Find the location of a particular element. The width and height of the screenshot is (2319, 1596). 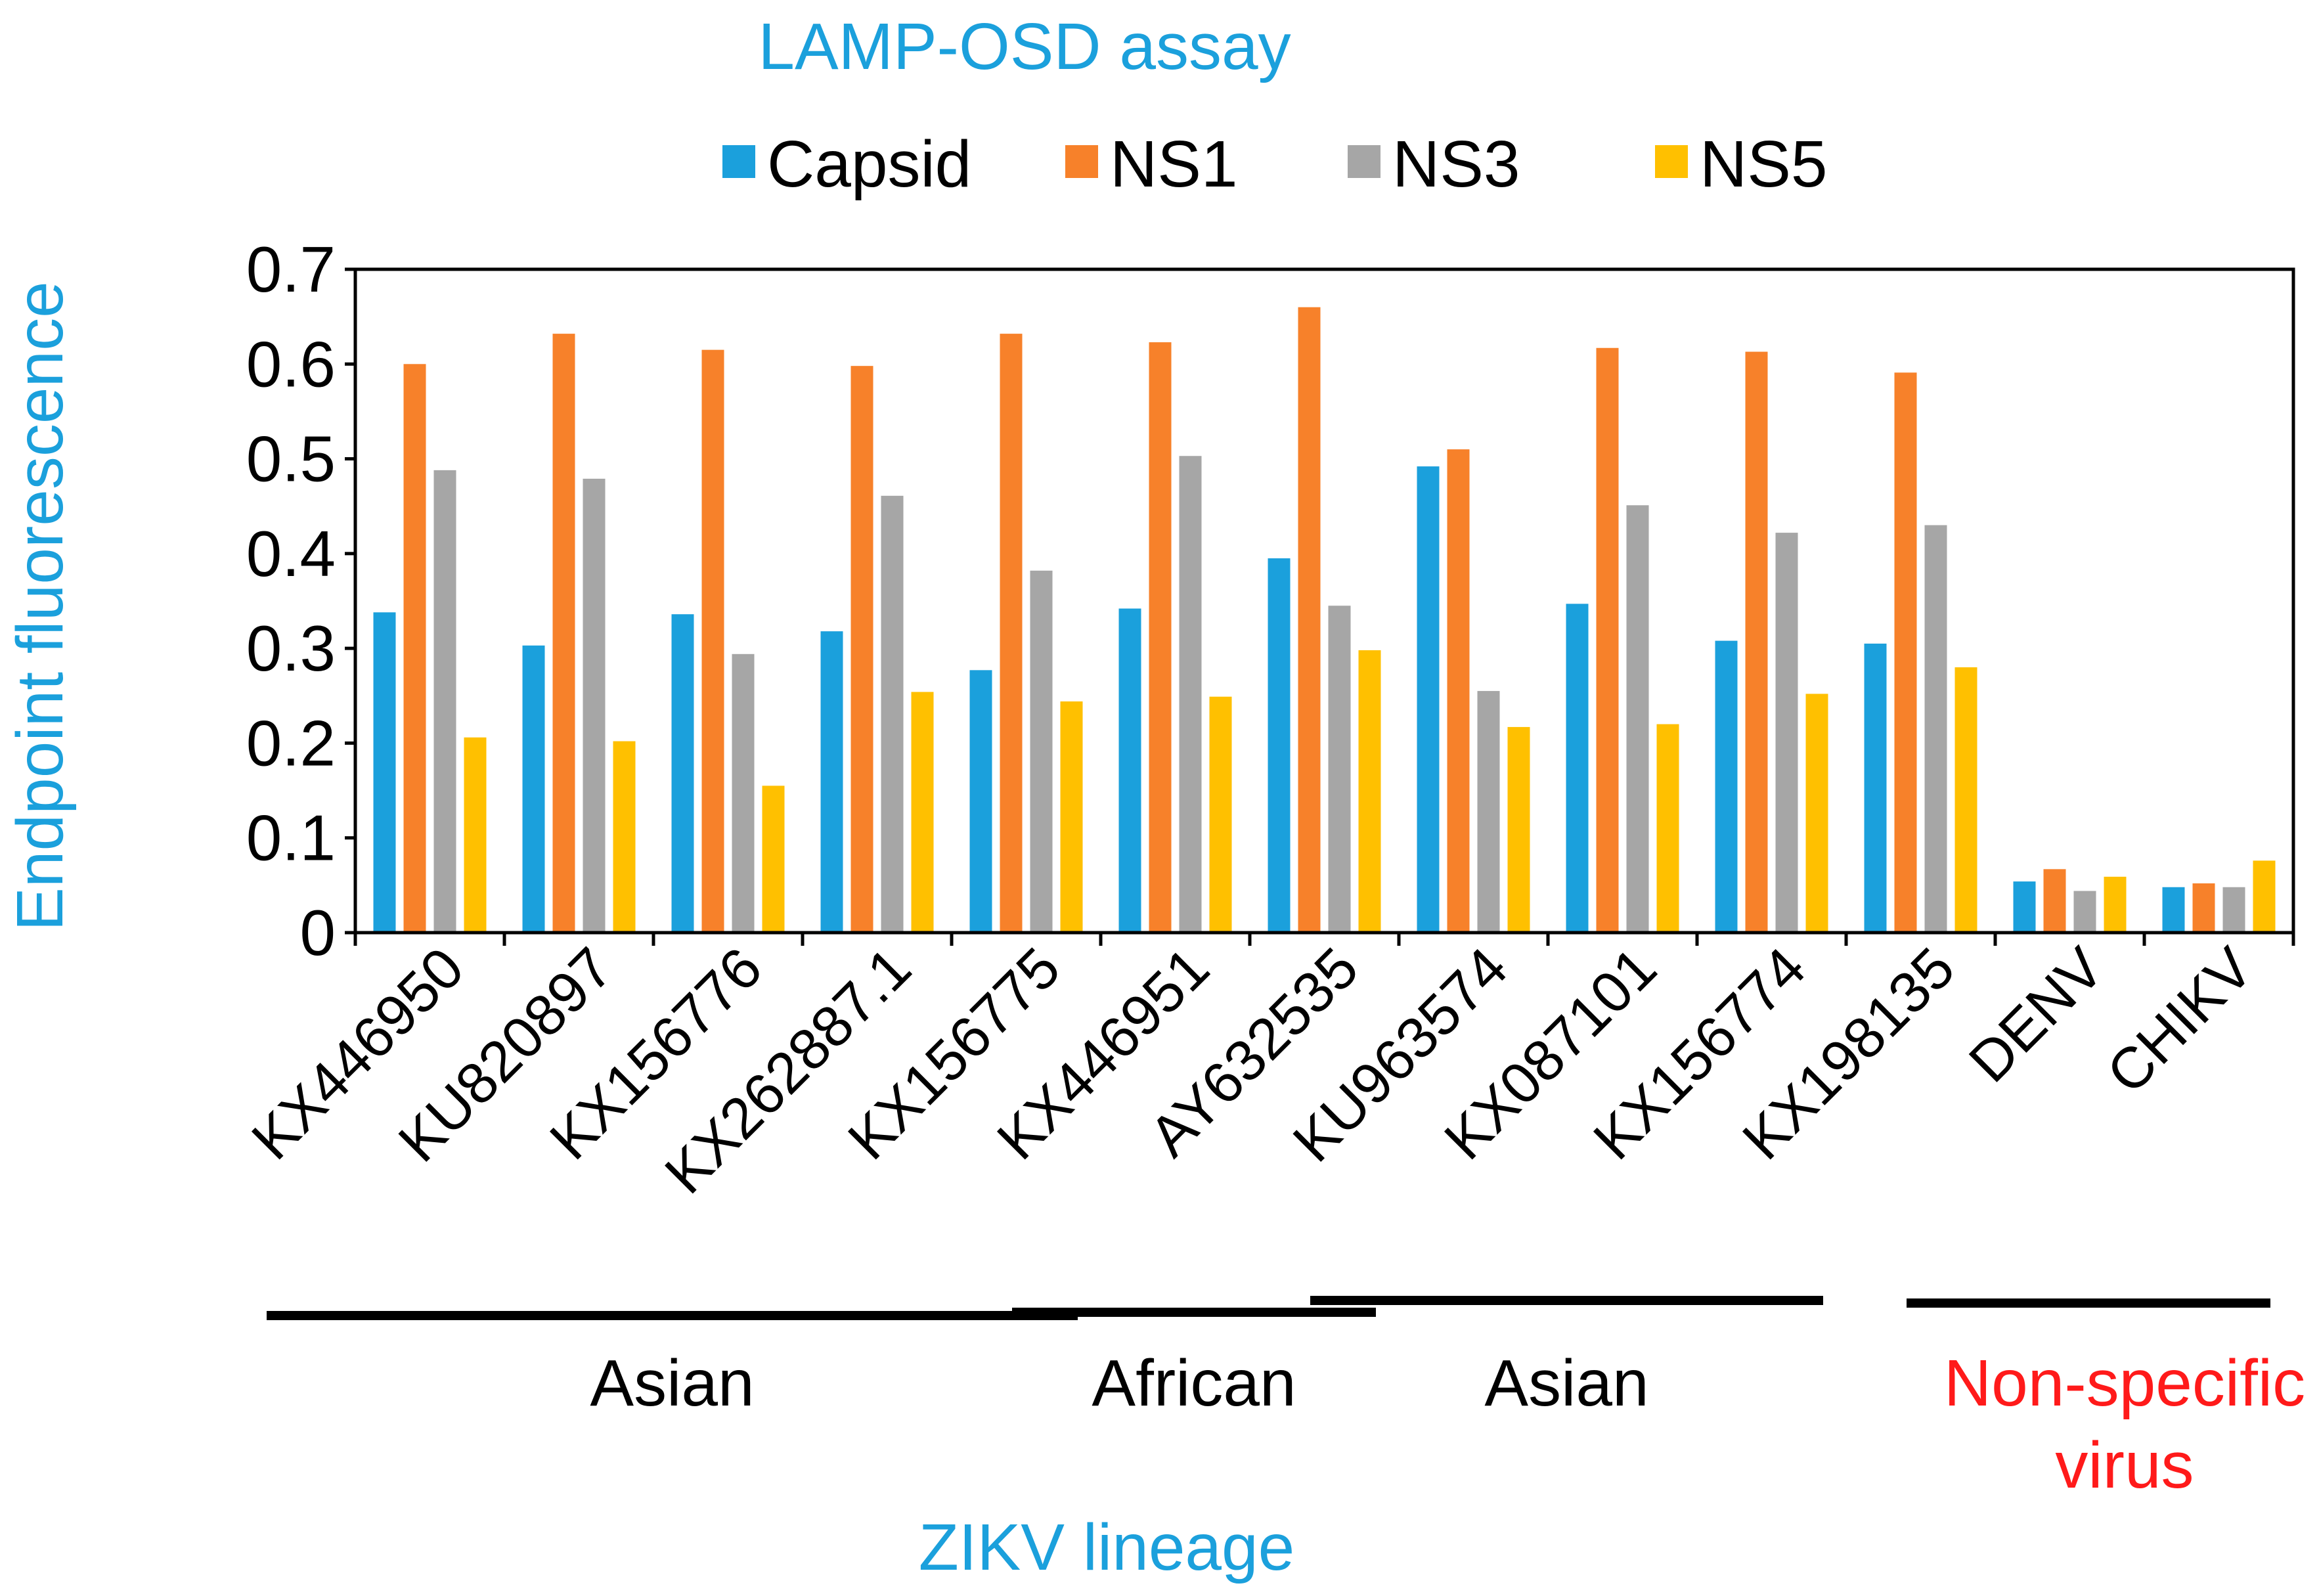

bar-ku820897-capsid is located at coordinates (533, 789).